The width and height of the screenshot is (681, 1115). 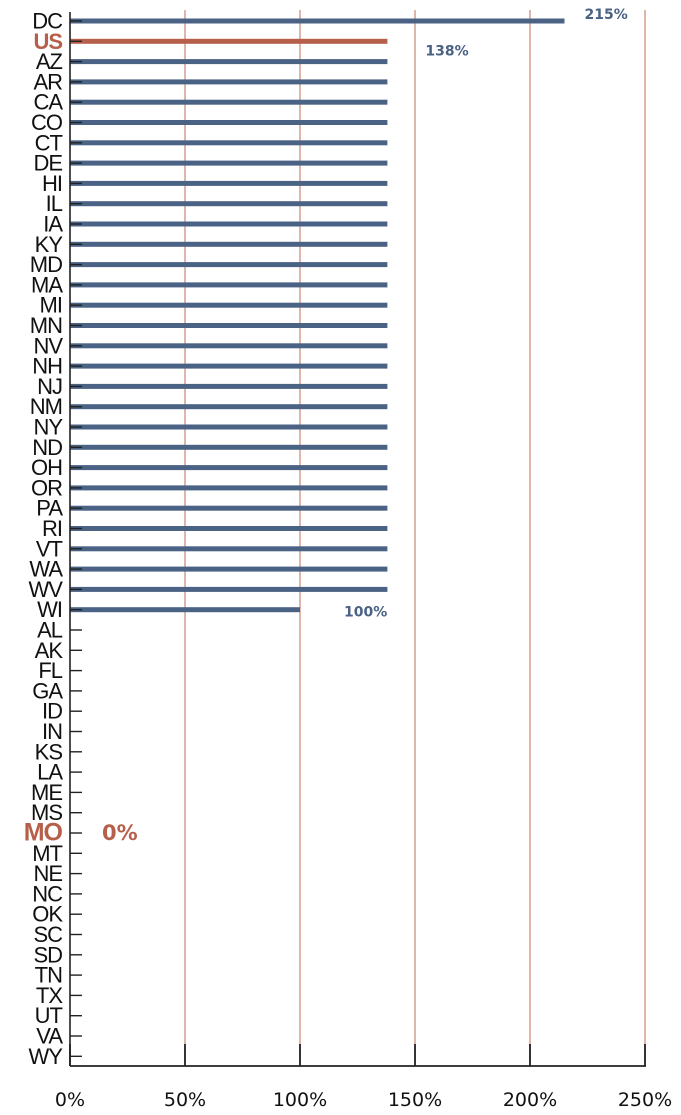 What do you see at coordinates (49, 995) in the screenshot?
I see `category-label-tx: TX` at bounding box center [49, 995].